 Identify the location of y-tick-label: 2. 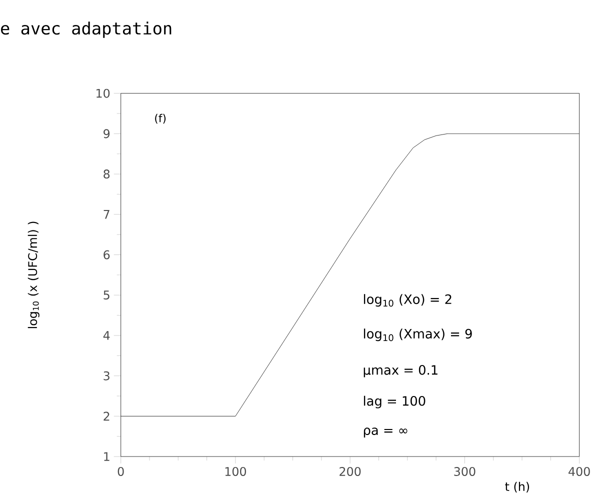
(107, 416).